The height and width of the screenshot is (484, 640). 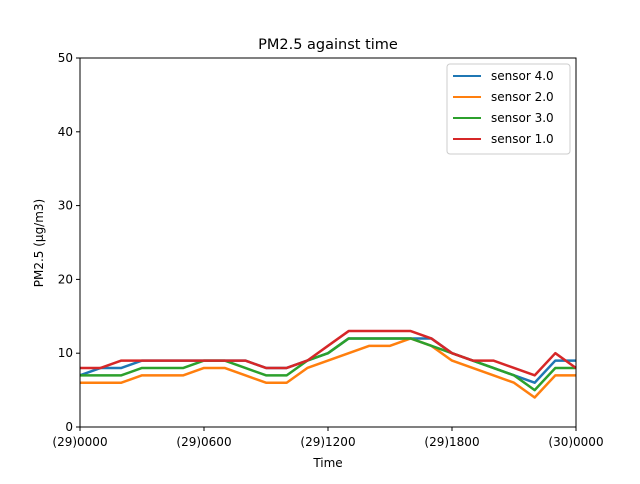 I want to click on legend-box, so click(x=508, y=109).